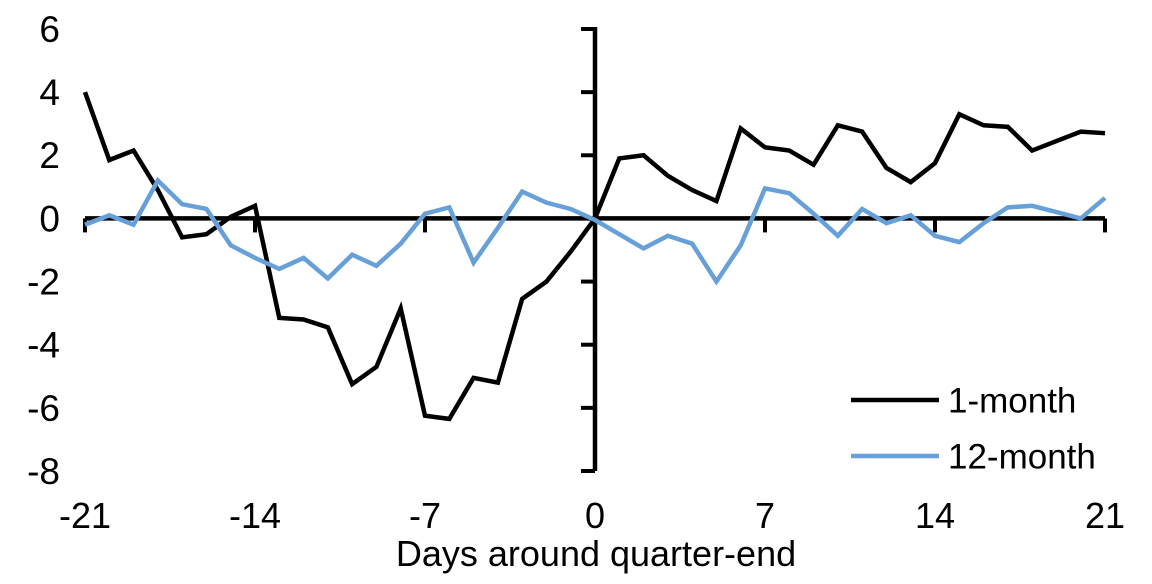  What do you see at coordinates (1022, 456) in the screenshot?
I see `legend-label-12-month: 12-month` at bounding box center [1022, 456].